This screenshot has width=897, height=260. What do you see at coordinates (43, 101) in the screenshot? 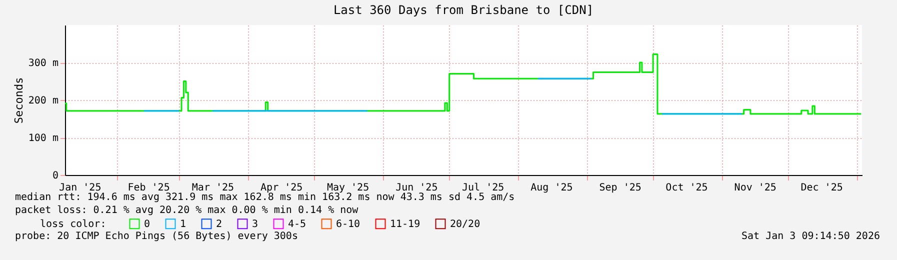
I see `y-tick-label: 200 m` at bounding box center [43, 101].